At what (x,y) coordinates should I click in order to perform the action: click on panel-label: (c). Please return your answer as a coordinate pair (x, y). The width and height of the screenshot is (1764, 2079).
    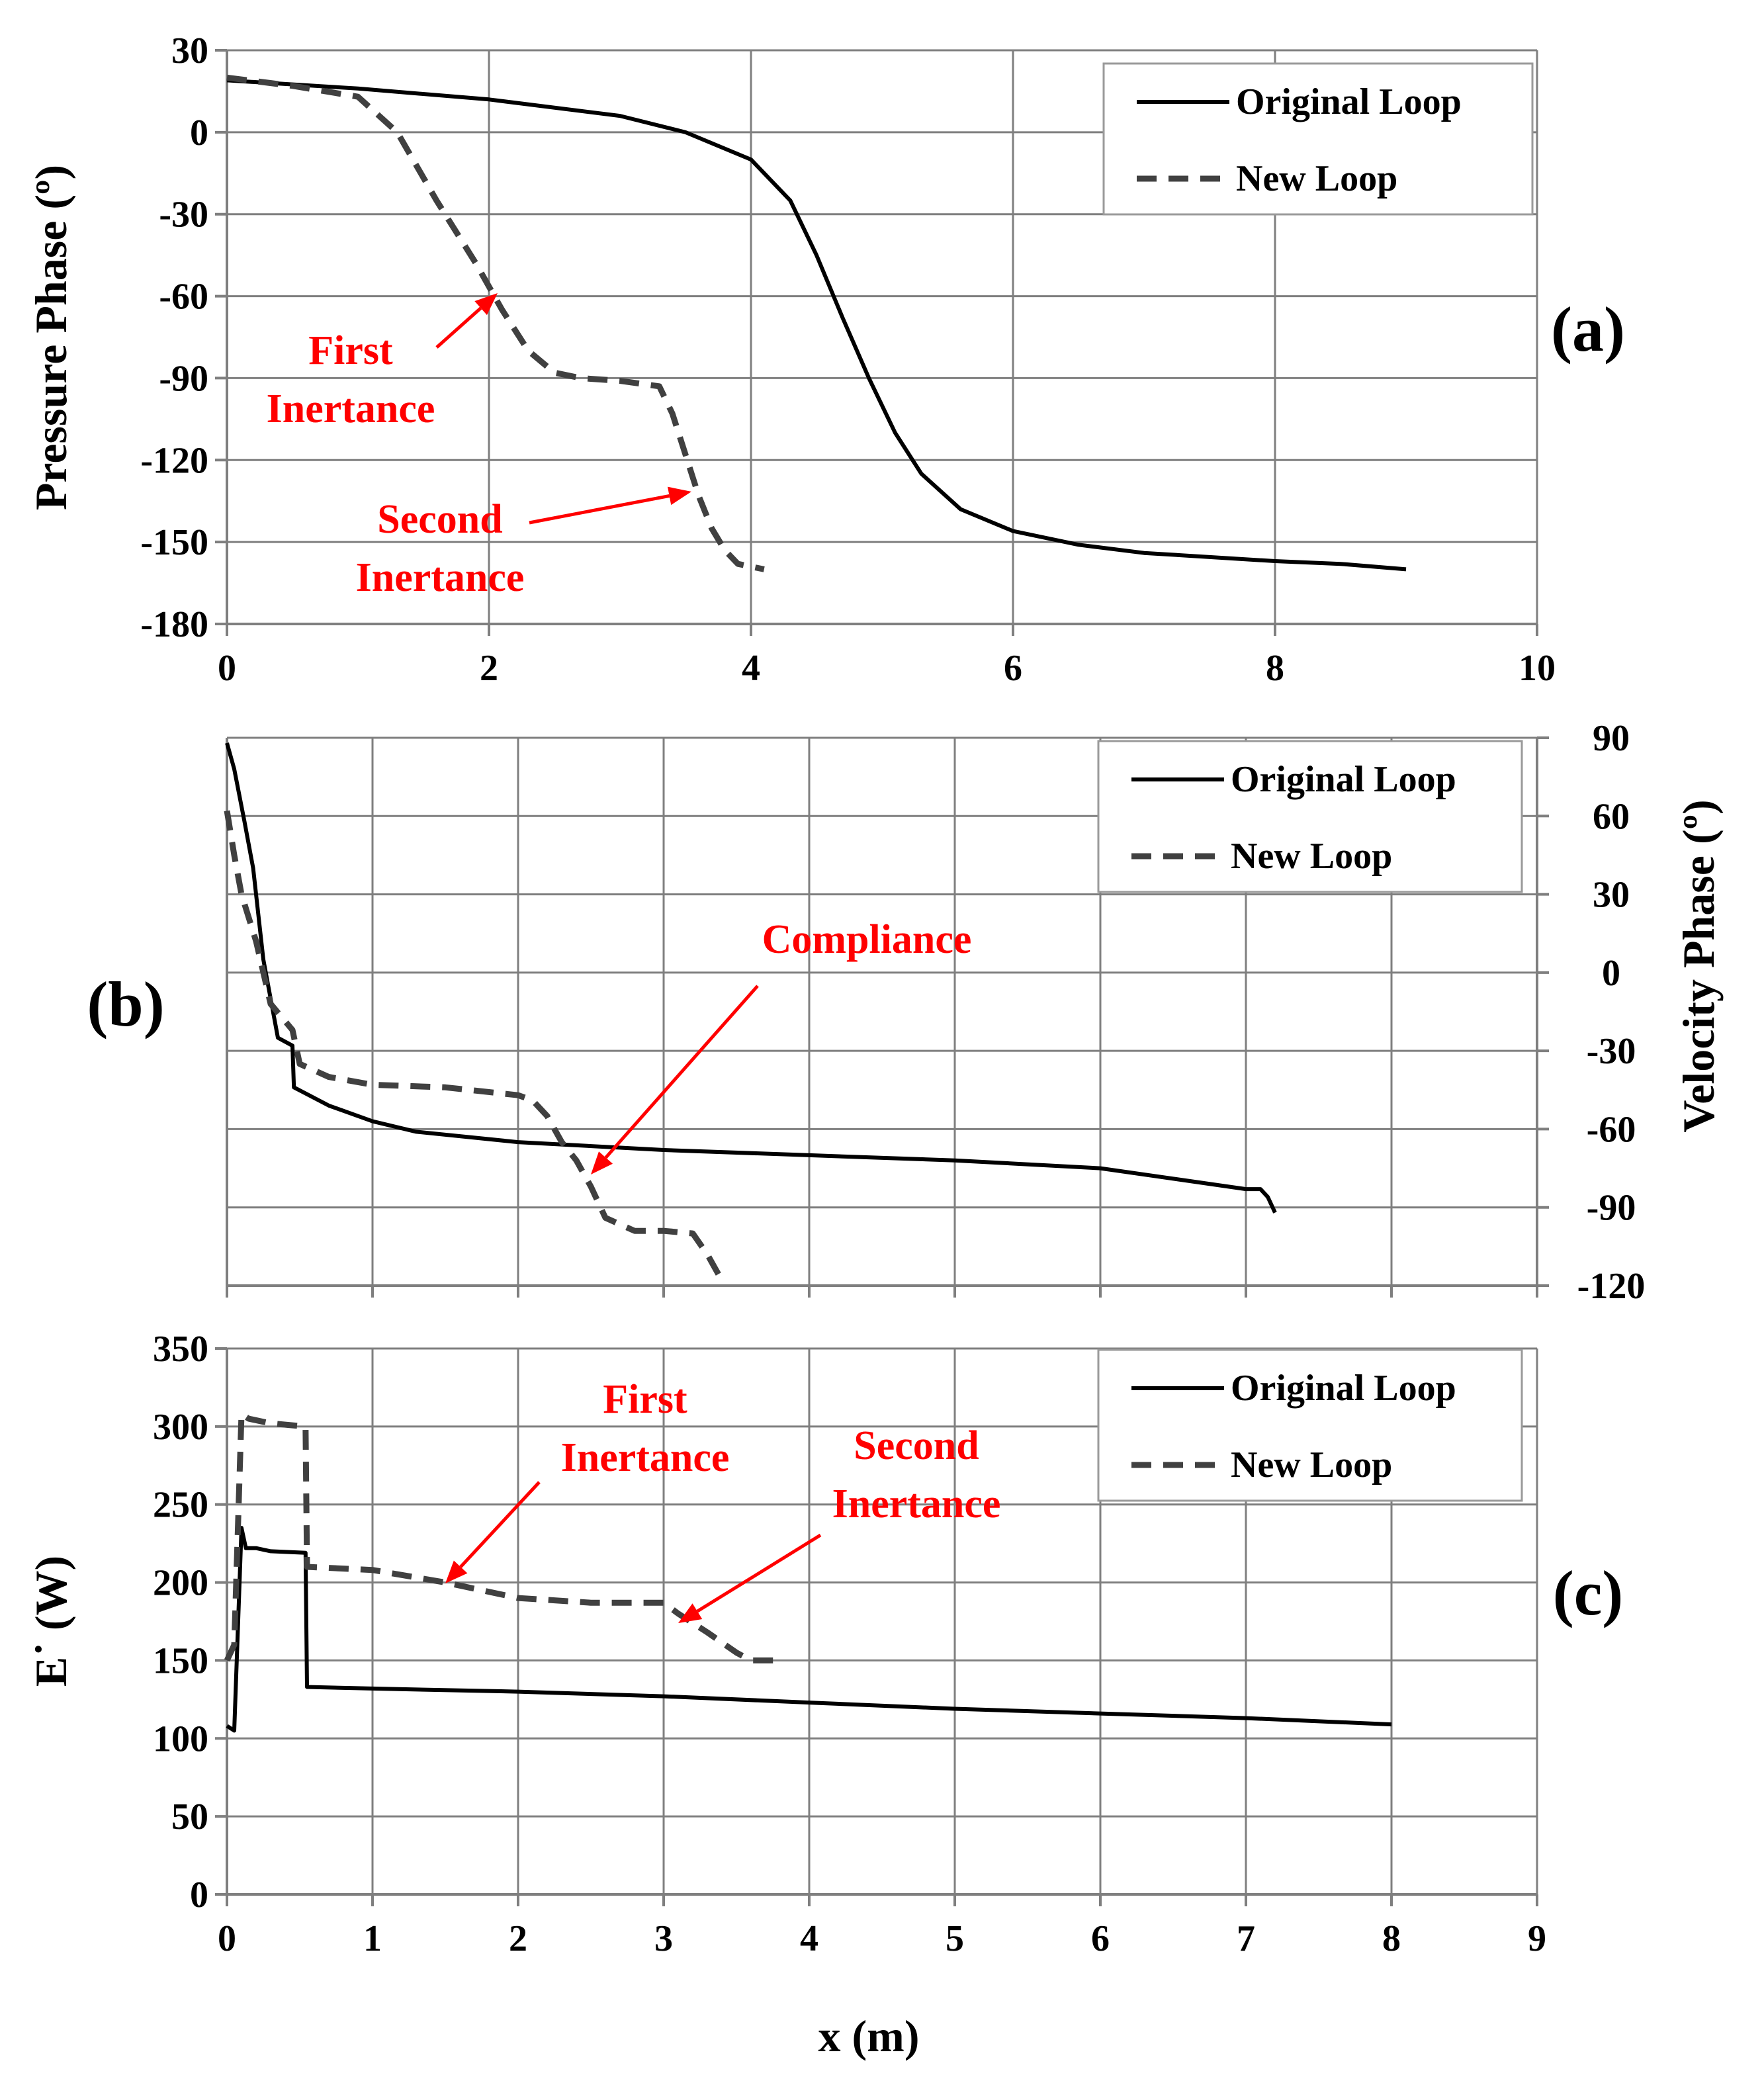
    Looking at the image, I should click on (1588, 1593).